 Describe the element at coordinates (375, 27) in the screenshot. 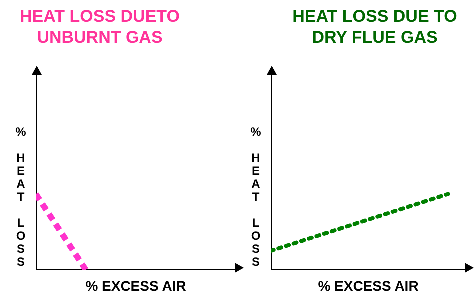

I see `chart-title: HEAT LOSS DUE TO DRY FLUE GAS` at that location.